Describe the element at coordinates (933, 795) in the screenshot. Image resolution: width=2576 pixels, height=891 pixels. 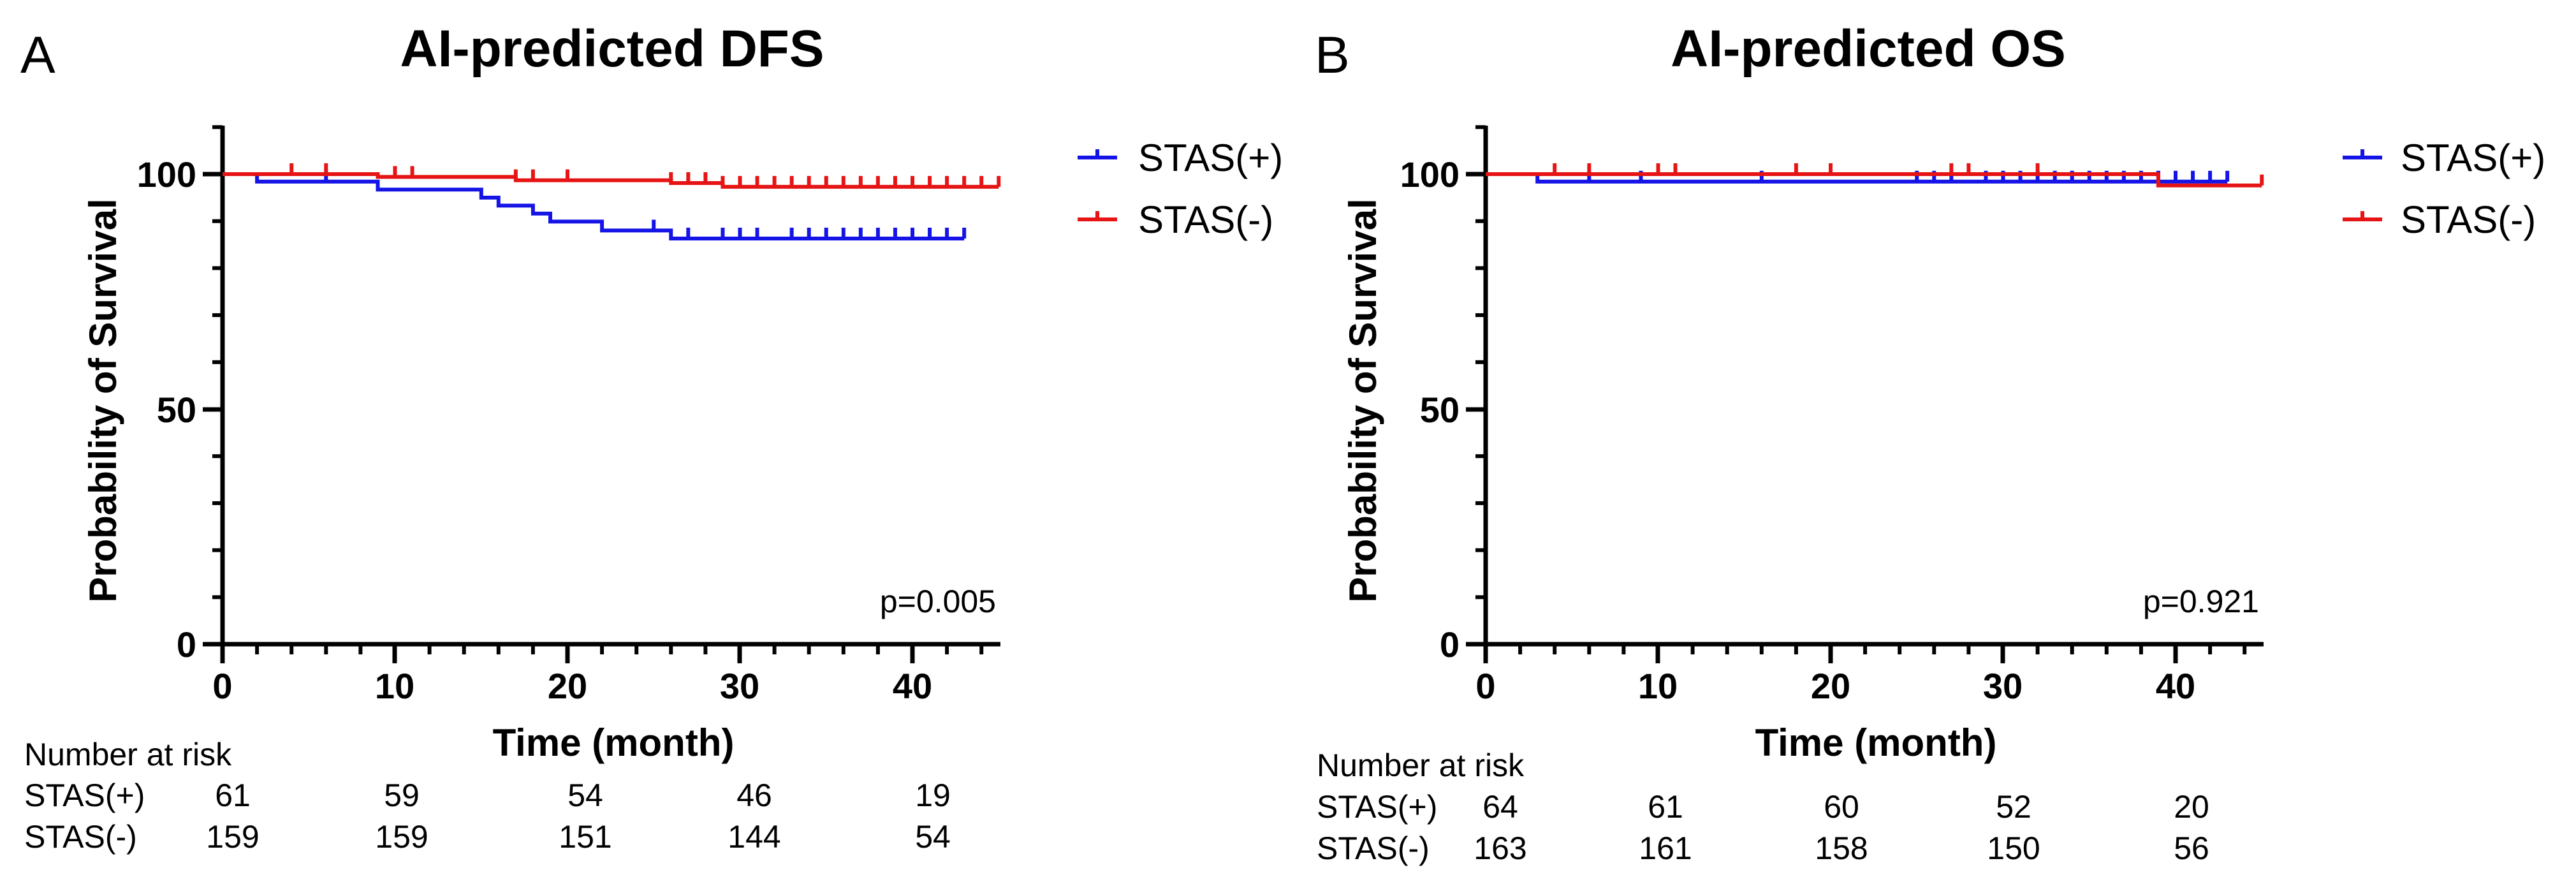
I see `risk-value: 19` at that location.